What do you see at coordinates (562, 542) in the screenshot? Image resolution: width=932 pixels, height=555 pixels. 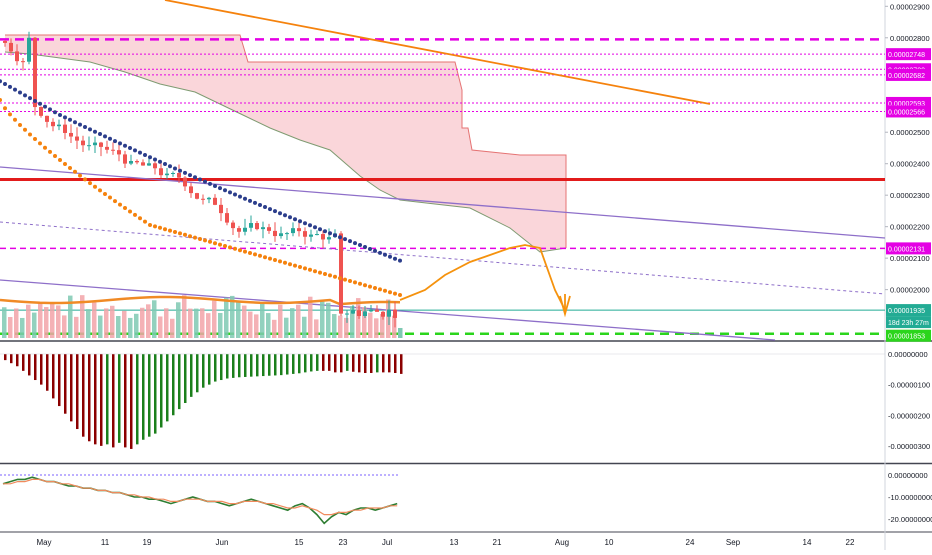 I see `time-axis-label: Aug` at bounding box center [562, 542].